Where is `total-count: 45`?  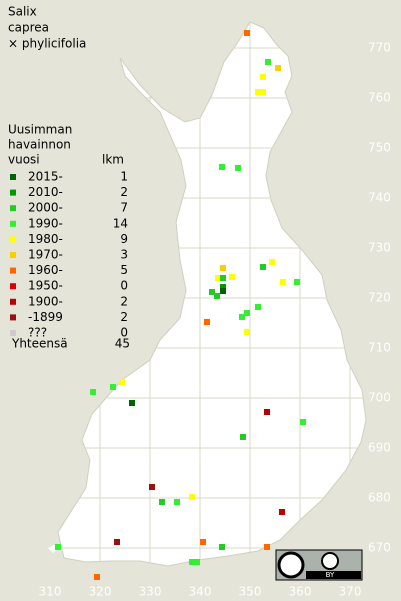 total-count: 45 is located at coordinates (122, 344).